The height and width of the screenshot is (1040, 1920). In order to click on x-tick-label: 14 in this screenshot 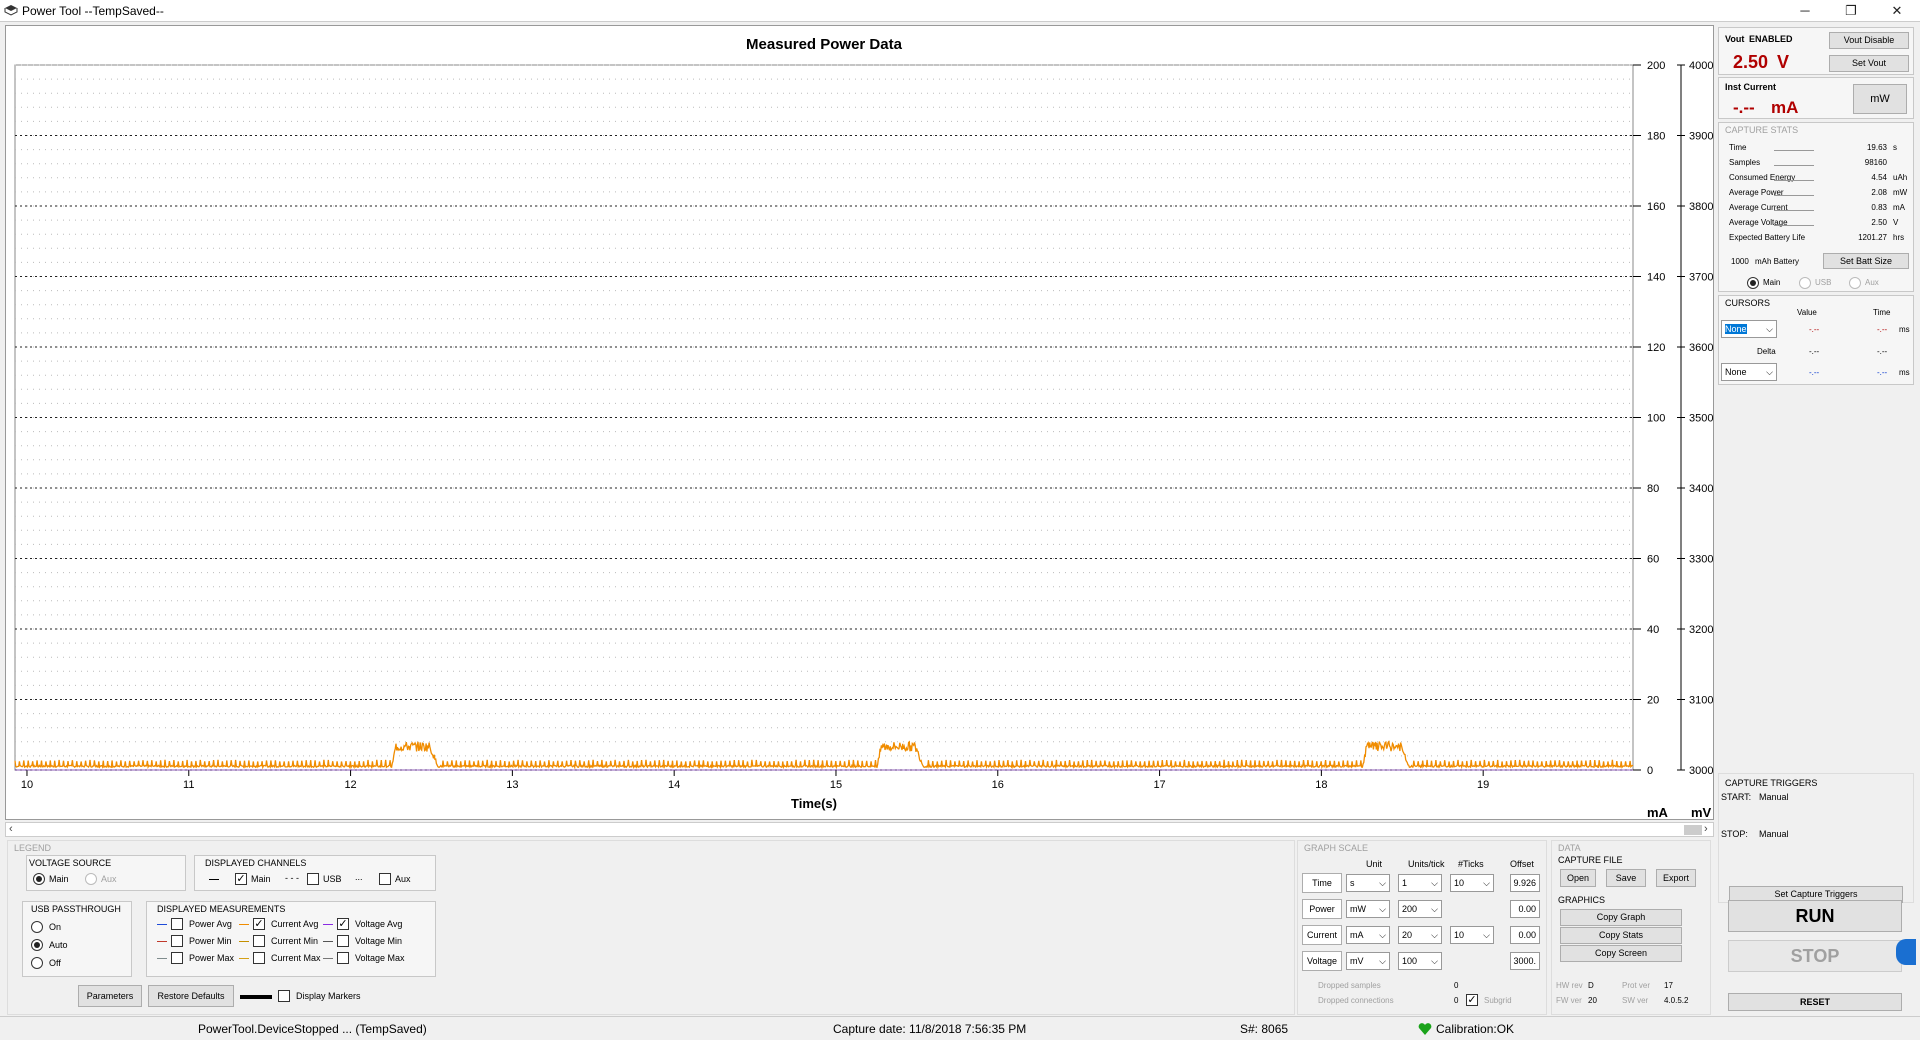, I will do `click(674, 785)`.